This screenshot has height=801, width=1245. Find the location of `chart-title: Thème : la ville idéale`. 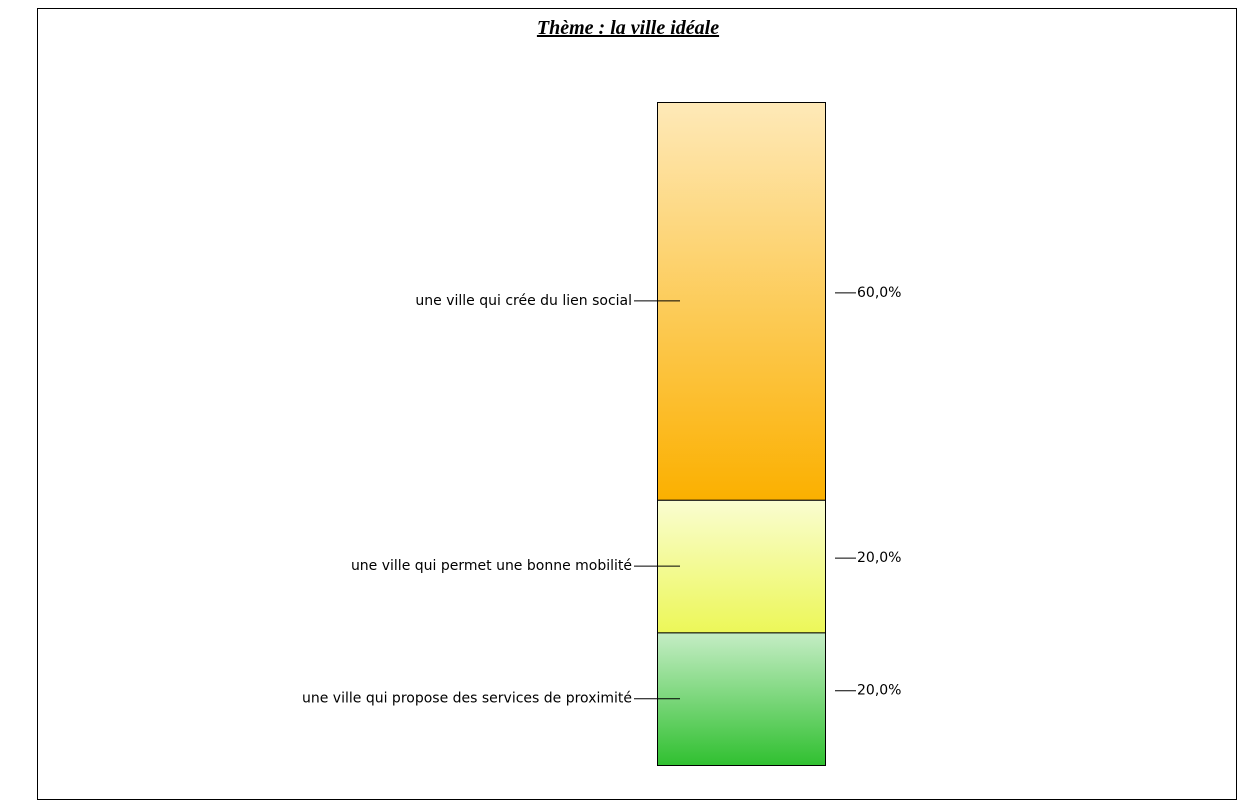

chart-title: Thème : la ville idéale is located at coordinates (628, 28).